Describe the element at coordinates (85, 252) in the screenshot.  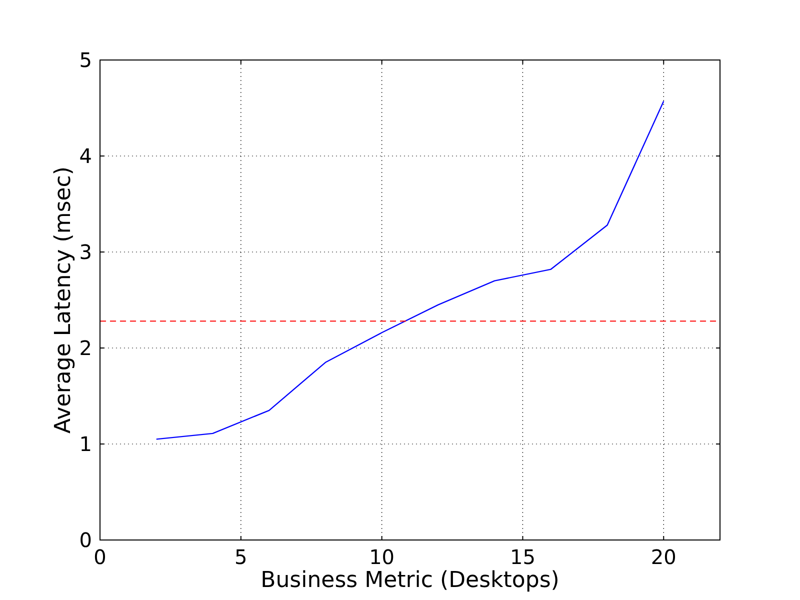
I see `y-tick-label: 3` at that location.